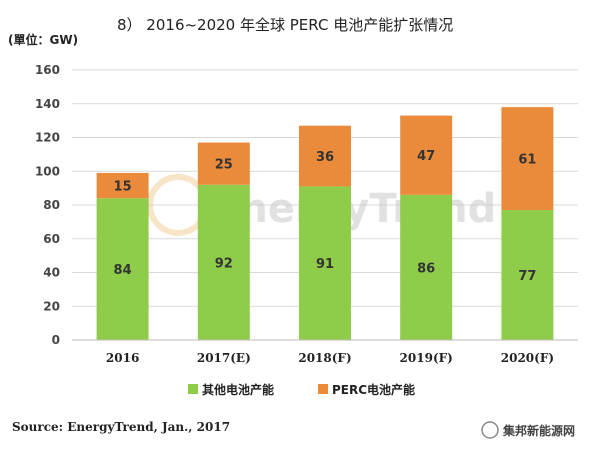 This screenshot has height=452, width=600. What do you see at coordinates (301, 389) in the screenshot?
I see `legend: 其他电池产能 PERC电池产能` at bounding box center [301, 389].